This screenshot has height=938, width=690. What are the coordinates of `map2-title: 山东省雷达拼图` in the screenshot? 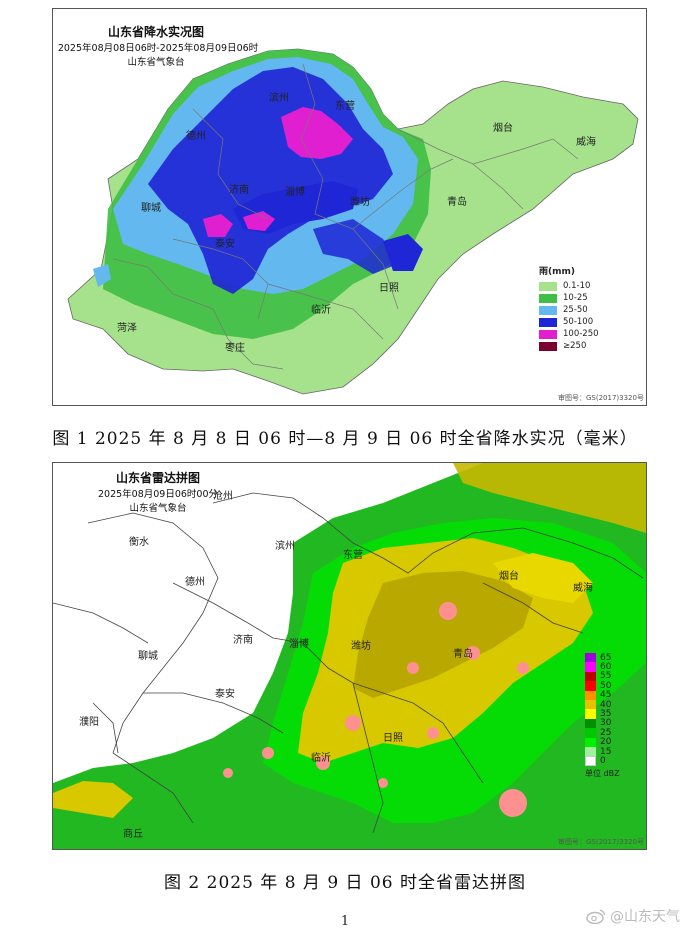 It's located at (157, 478).